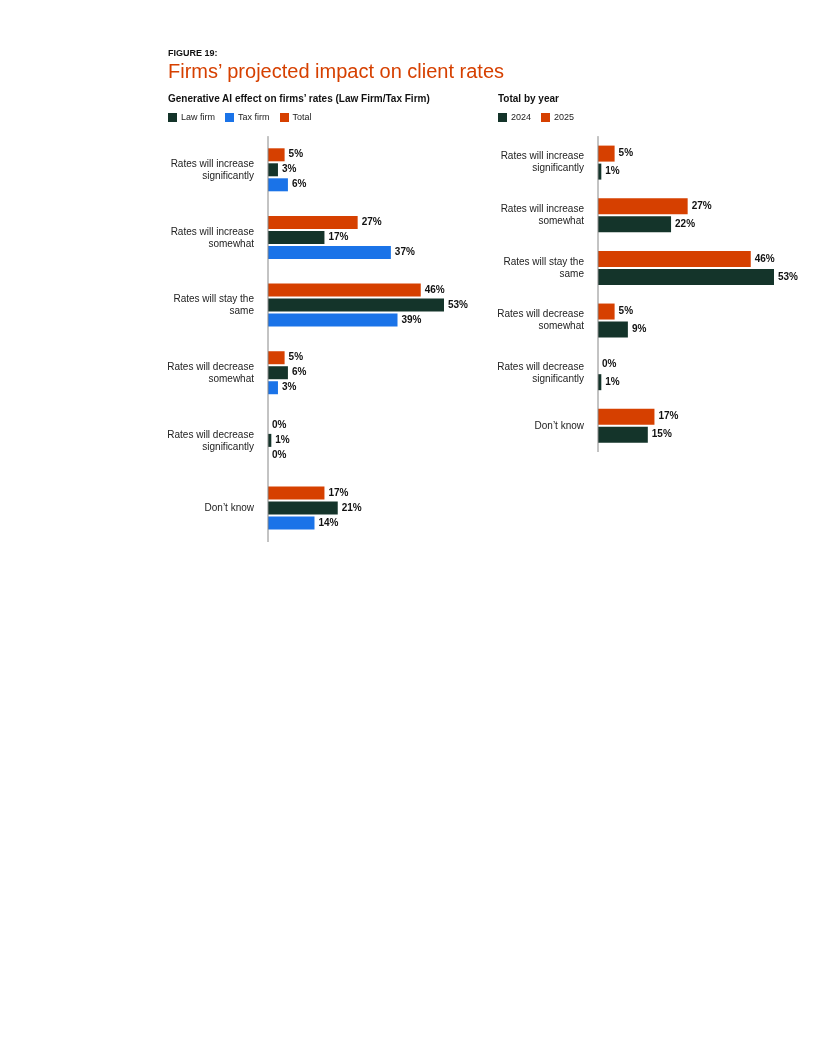 This screenshot has height=1056, width=816. Describe the element at coordinates (529, 98) in the screenshot. I see `chart-title: Total by year` at that location.